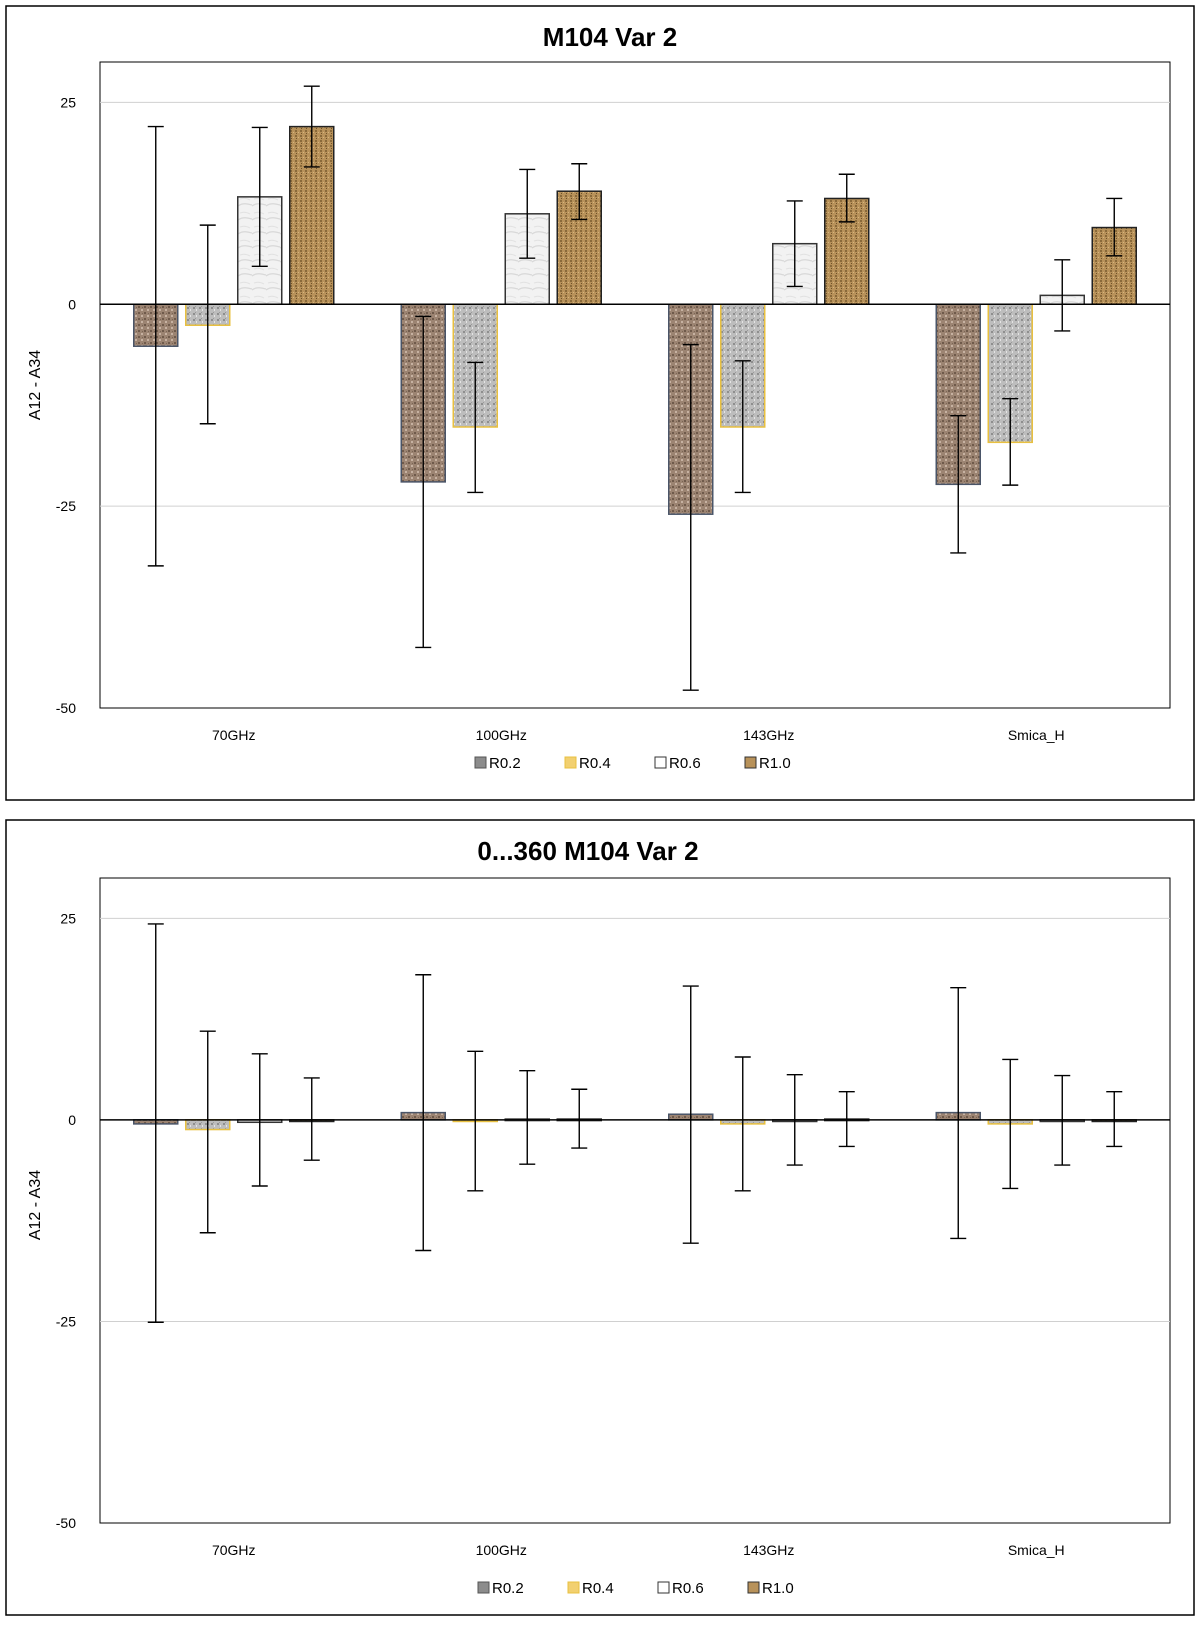  What do you see at coordinates (1036, 735) in the screenshot?
I see `chart-1-xtick: Smica_H` at bounding box center [1036, 735].